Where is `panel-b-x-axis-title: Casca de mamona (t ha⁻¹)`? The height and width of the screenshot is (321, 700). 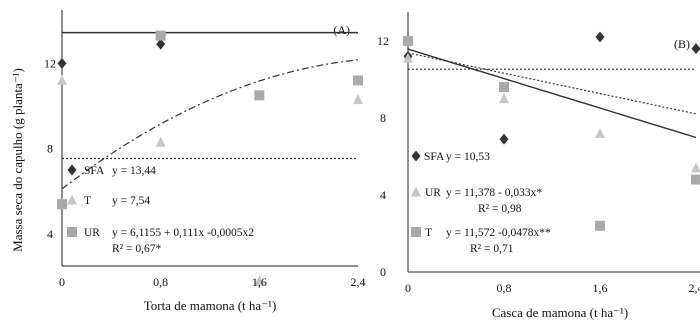 panel-b-x-axis-title: Casca de mamona (t ha⁻¹) is located at coordinates (560, 312).